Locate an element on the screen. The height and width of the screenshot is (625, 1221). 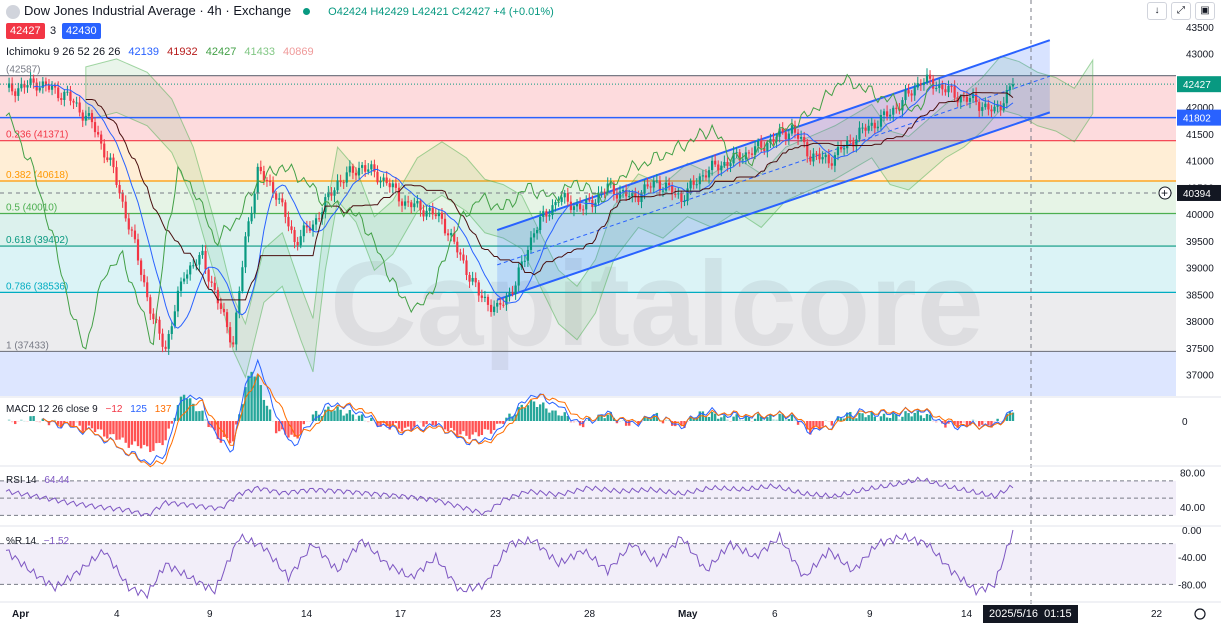
rsi-tick-label: 40.00 is located at coordinates (1192, 508).